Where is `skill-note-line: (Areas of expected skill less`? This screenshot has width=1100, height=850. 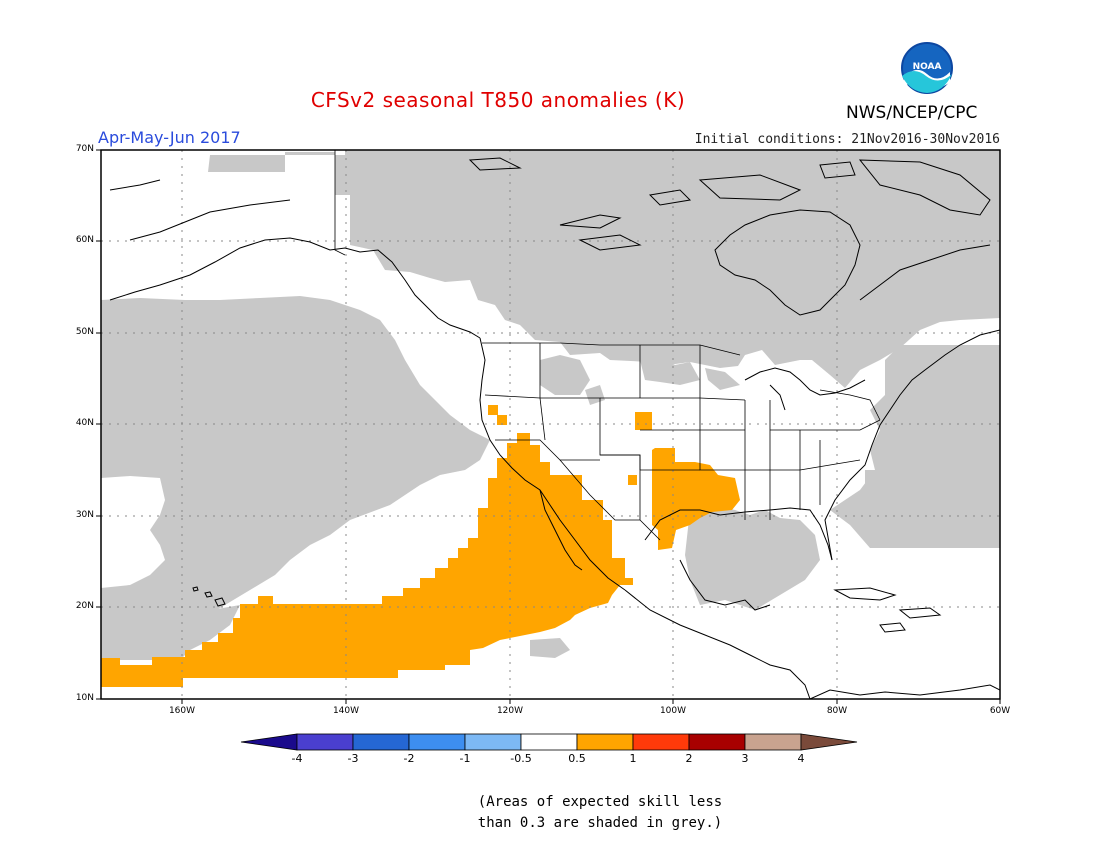 skill-note-line: (Areas of expected skill less is located at coordinates (600, 802).